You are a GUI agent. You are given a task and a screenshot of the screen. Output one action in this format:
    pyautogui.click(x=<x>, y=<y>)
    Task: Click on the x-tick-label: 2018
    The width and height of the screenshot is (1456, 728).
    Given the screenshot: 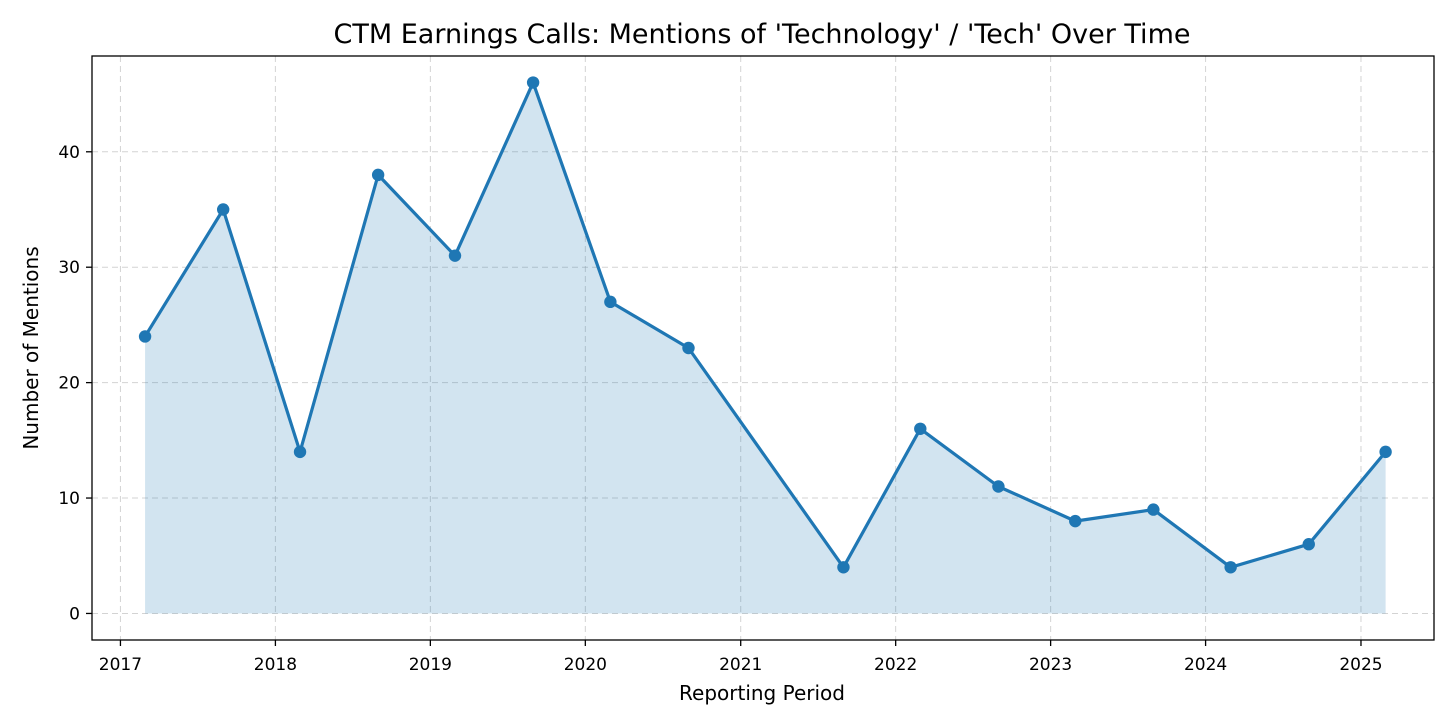 What is the action you would take?
    pyautogui.click(x=275, y=665)
    